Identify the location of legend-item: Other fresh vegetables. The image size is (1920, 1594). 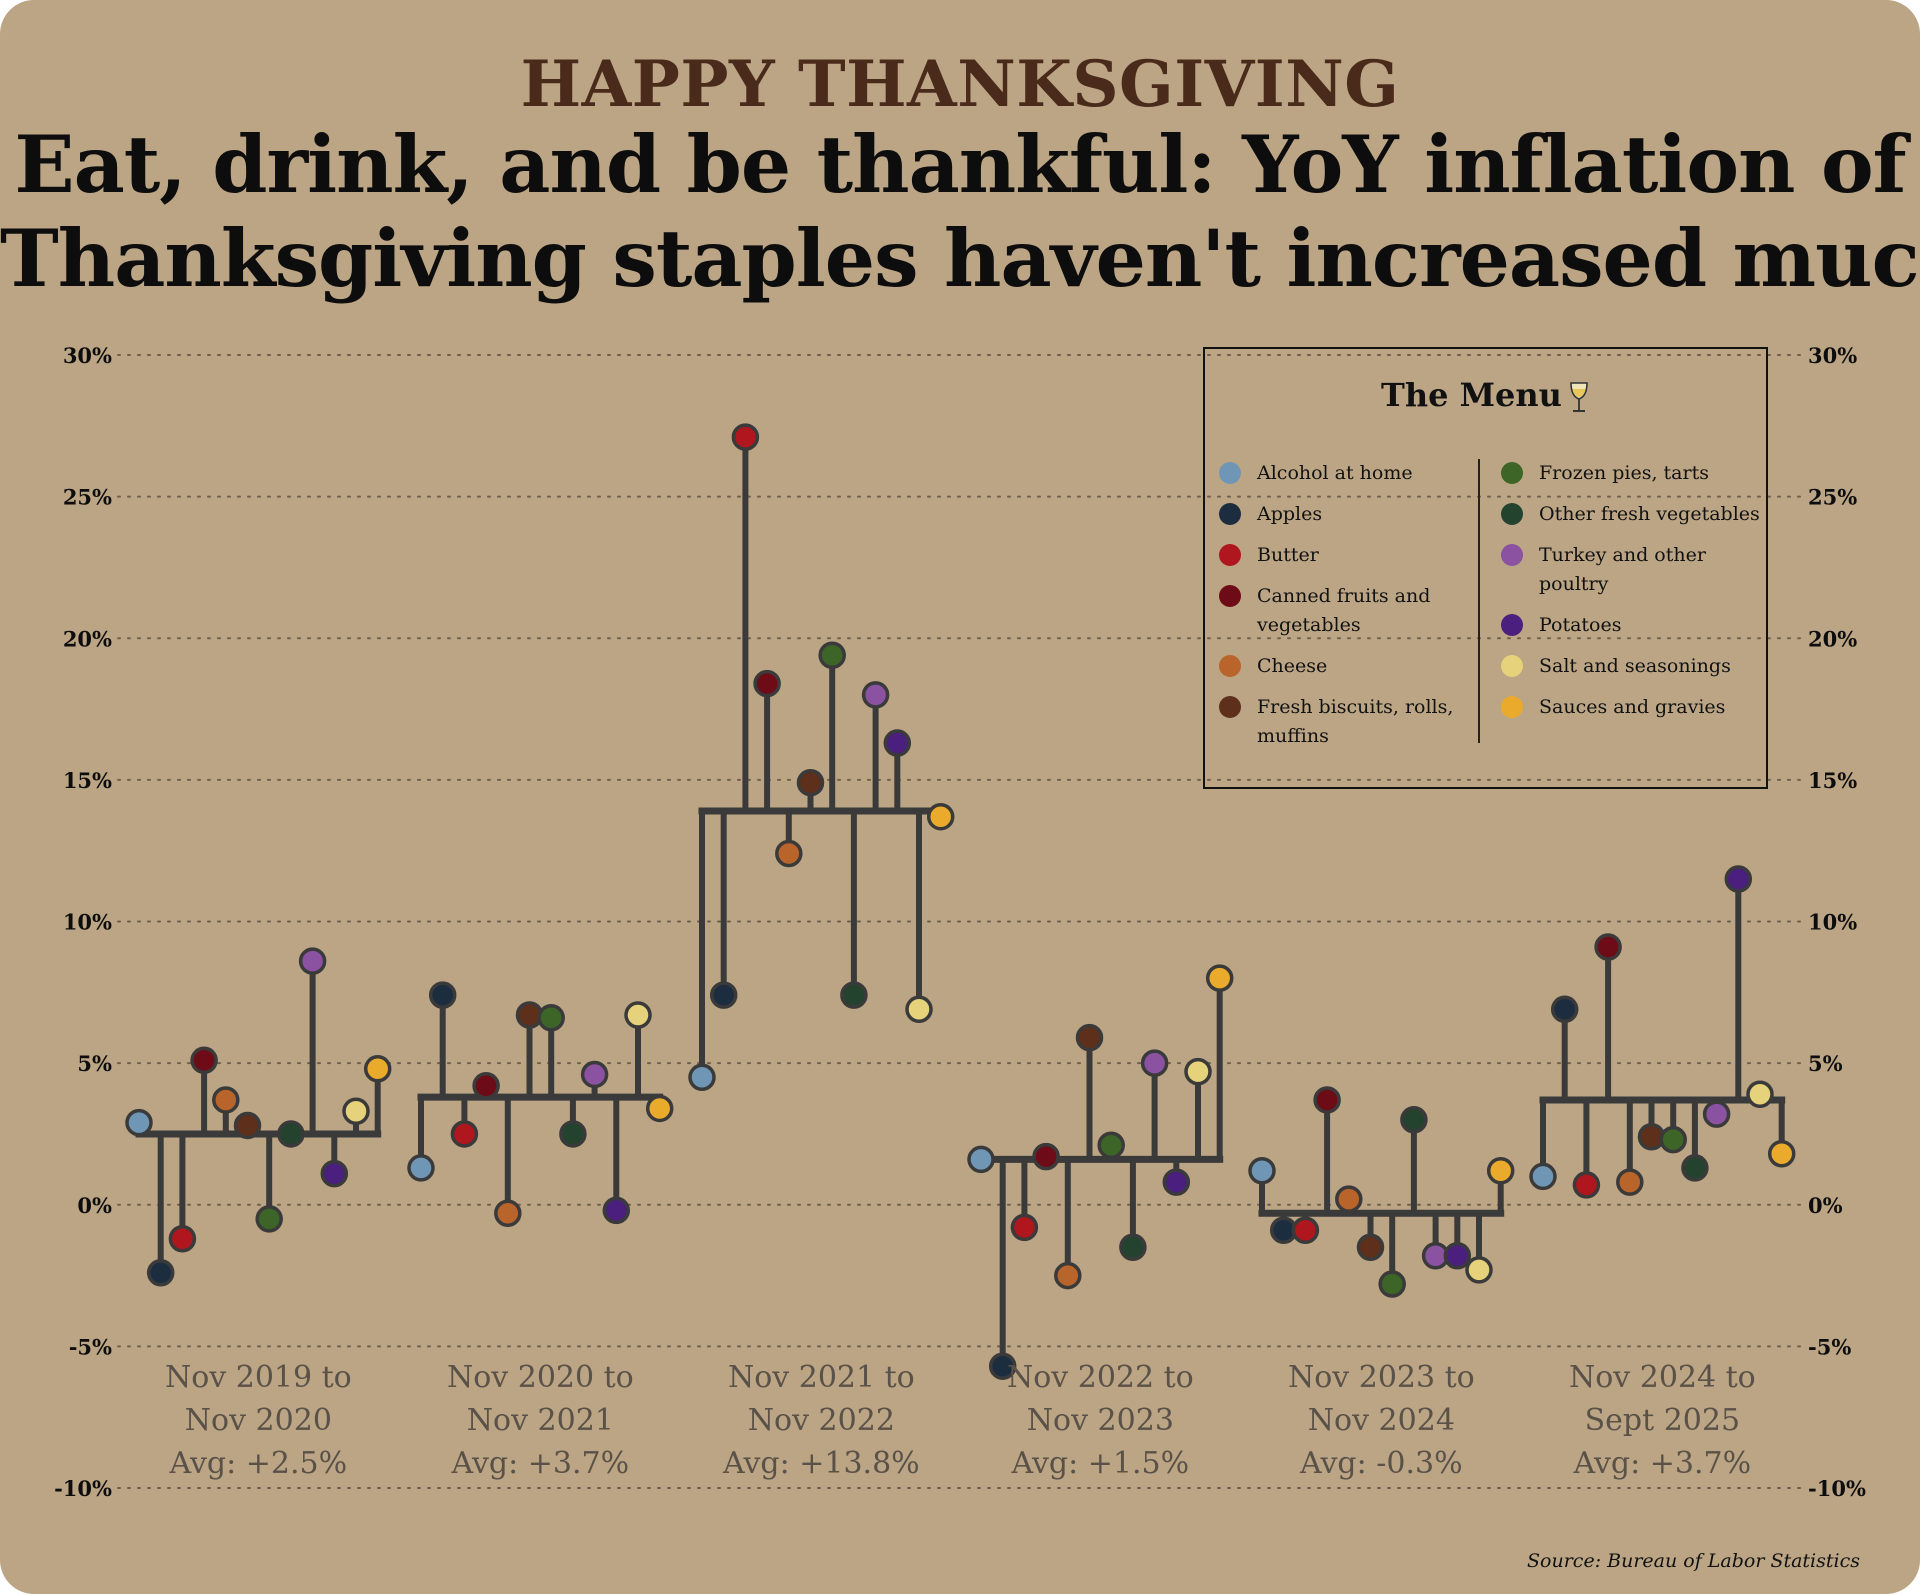
(1634, 514).